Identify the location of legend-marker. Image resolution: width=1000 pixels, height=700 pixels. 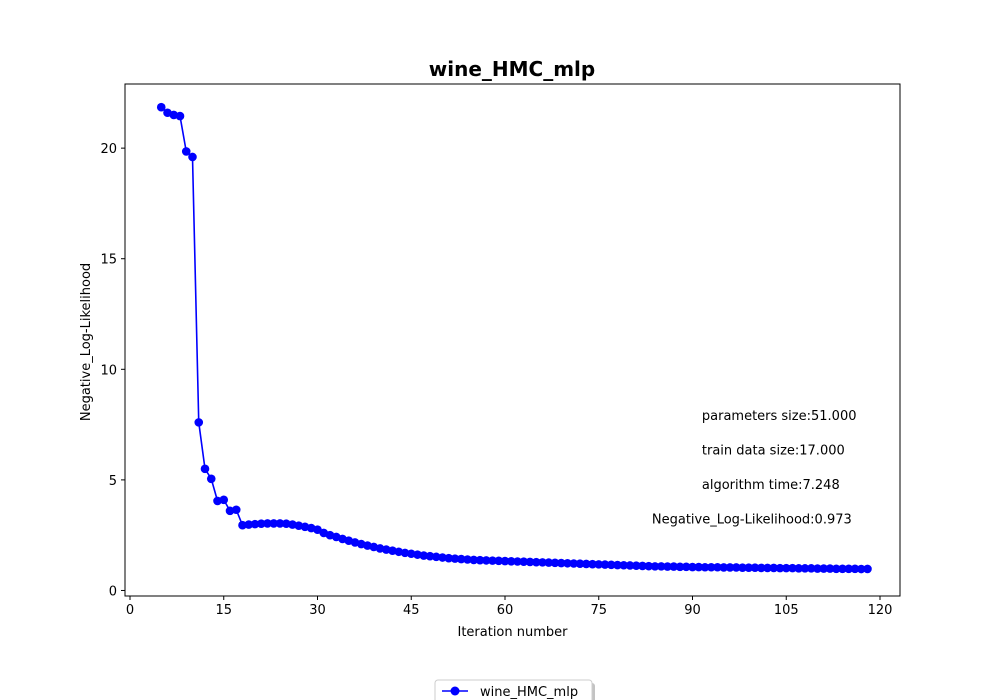
(455, 691).